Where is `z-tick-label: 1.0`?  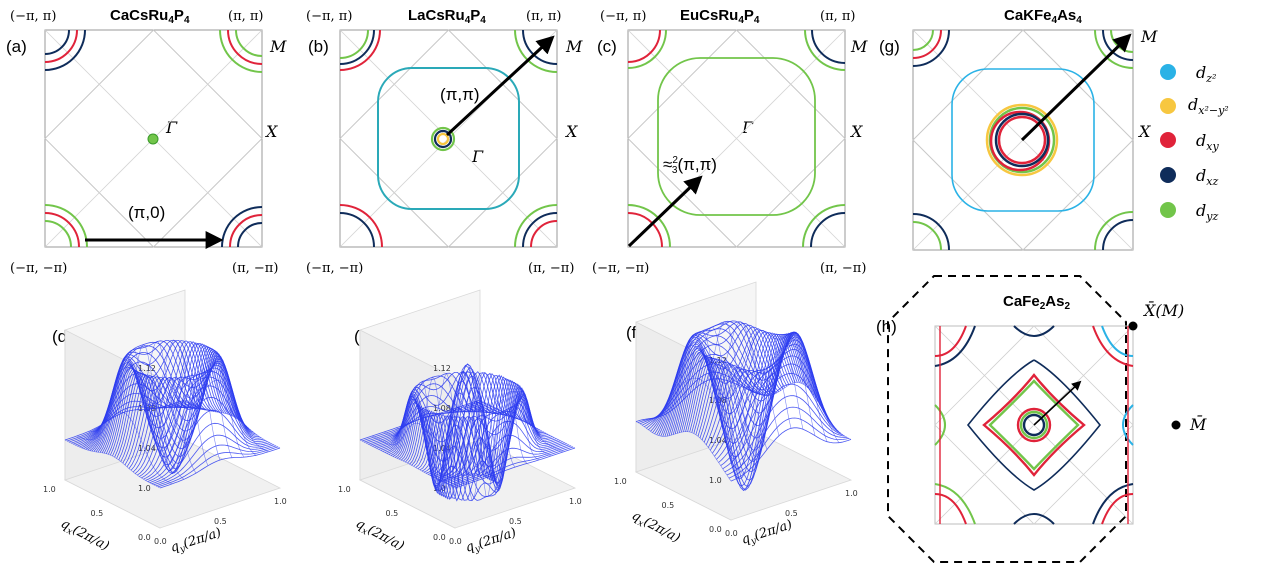 z-tick-label: 1.0 is located at coordinates (715, 480).